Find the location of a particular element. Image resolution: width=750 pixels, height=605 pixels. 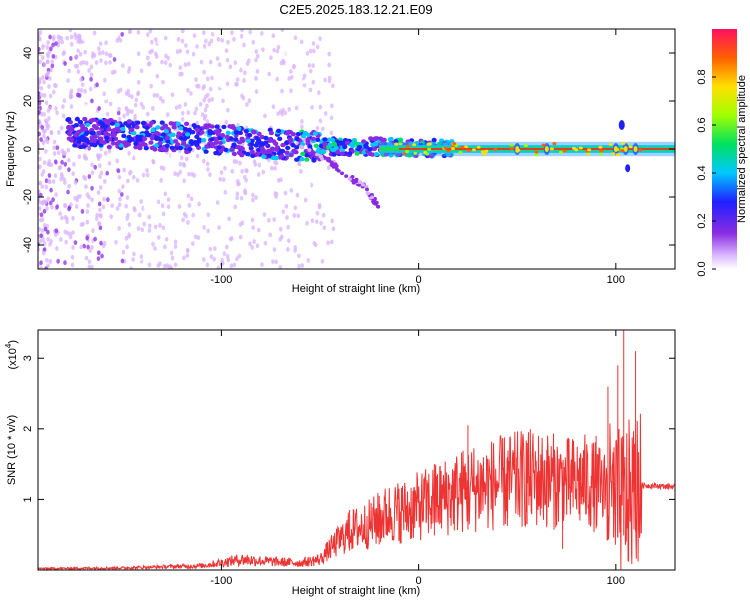

steady-band-core is located at coordinates (536, 149).